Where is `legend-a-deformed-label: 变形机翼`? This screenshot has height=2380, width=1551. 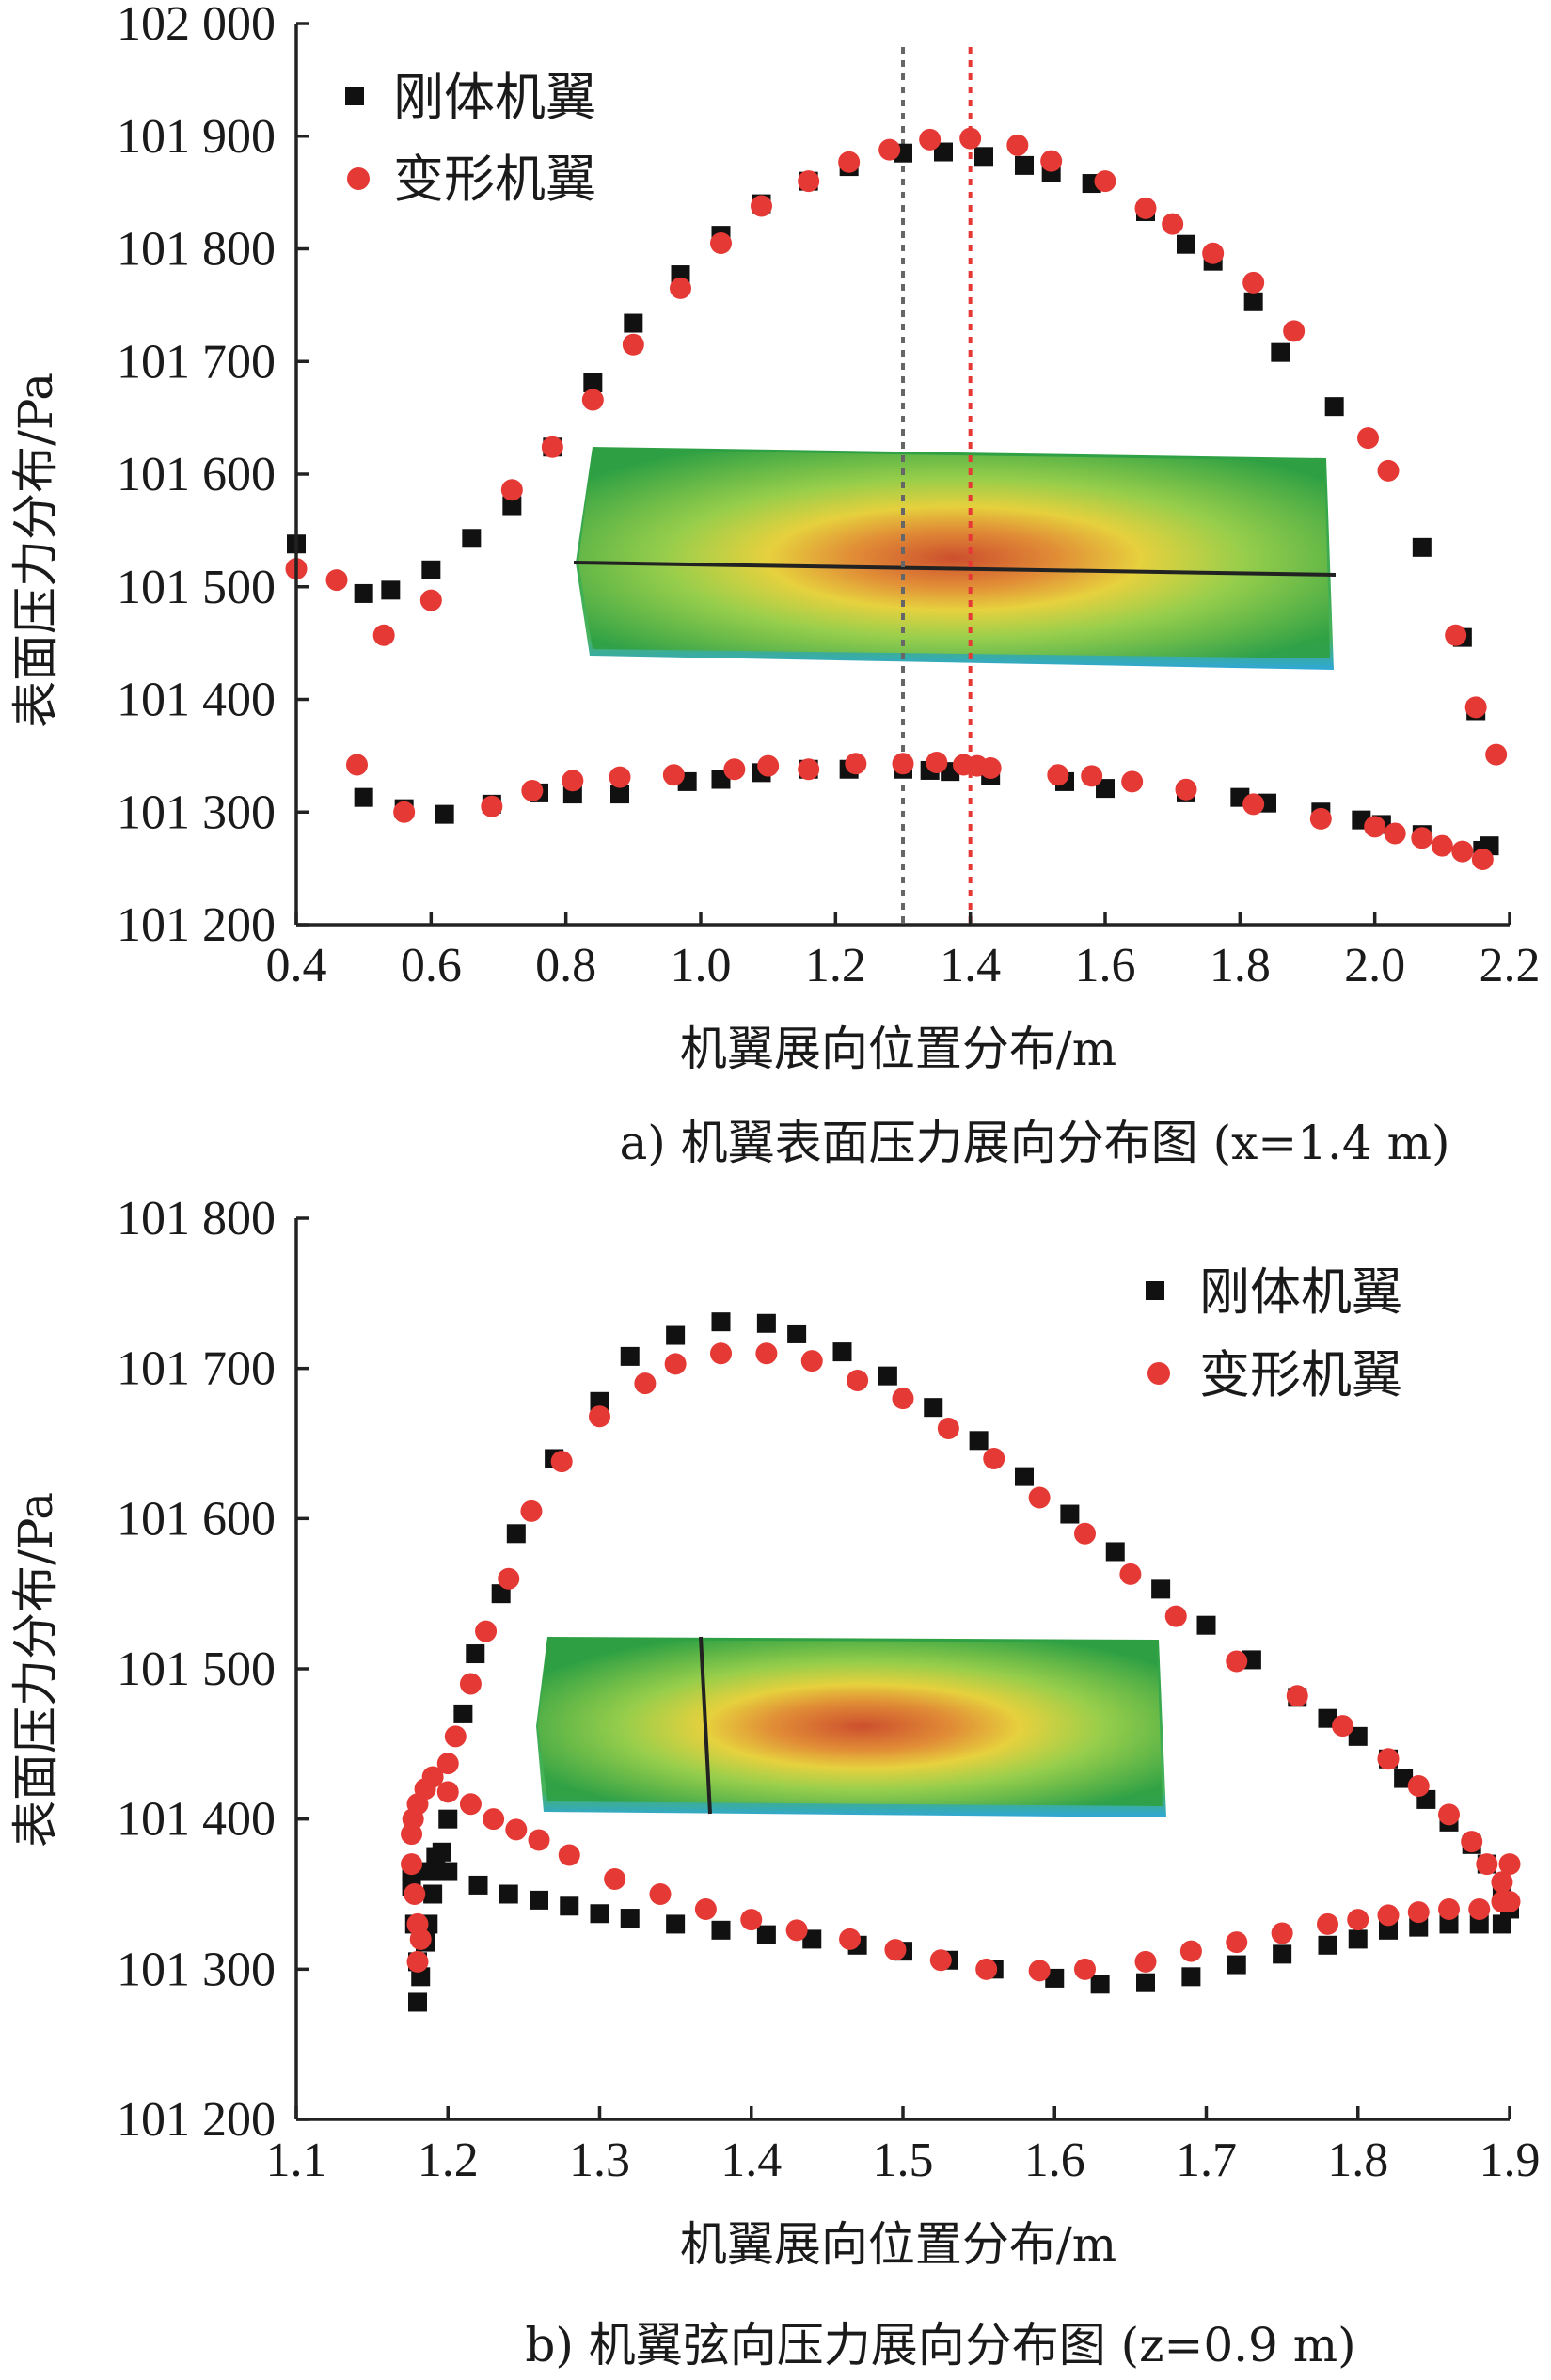 legend-a-deformed-label: 变形机翼 is located at coordinates (494, 179).